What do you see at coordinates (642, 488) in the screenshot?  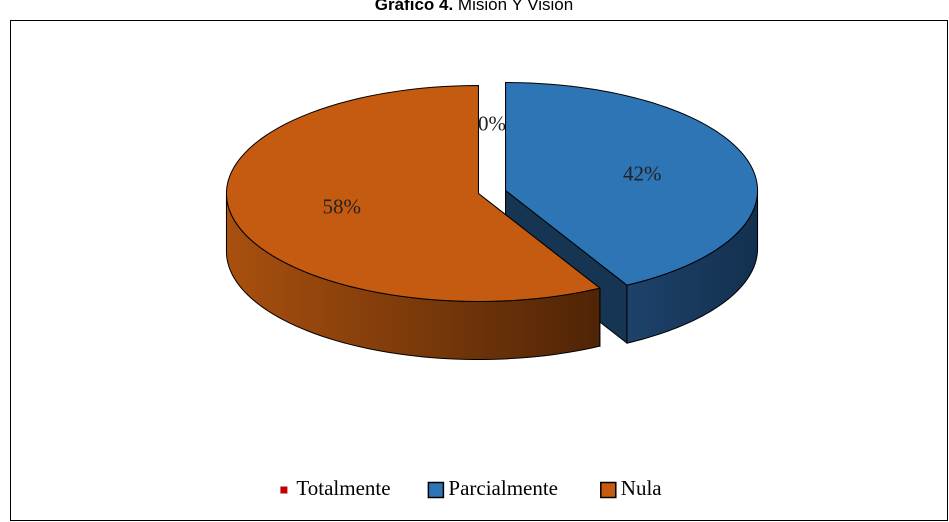 I see `legend-label: Nula` at bounding box center [642, 488].